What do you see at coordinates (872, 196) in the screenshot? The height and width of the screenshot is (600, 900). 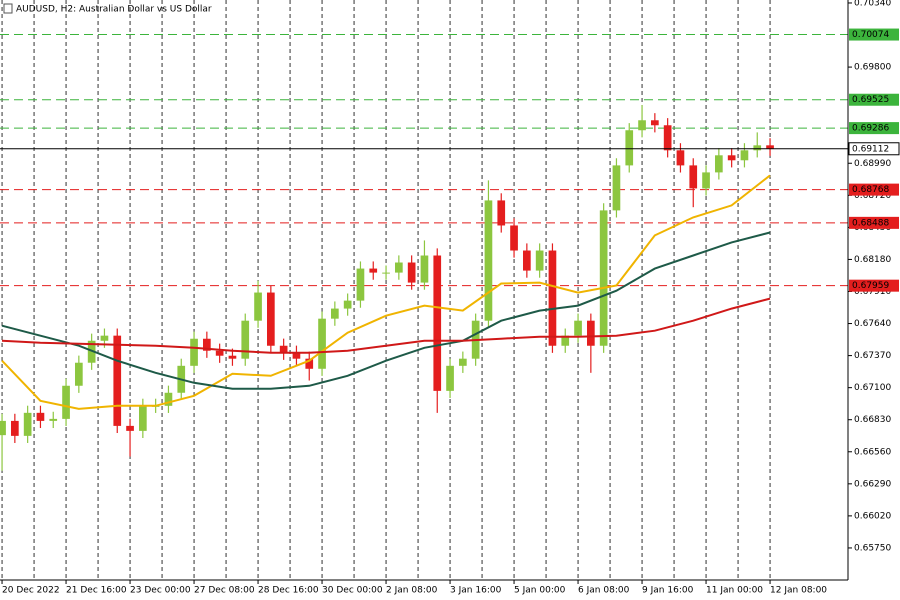 I see `y-tick-label: 0.68720` at bounding box center [872, 196].